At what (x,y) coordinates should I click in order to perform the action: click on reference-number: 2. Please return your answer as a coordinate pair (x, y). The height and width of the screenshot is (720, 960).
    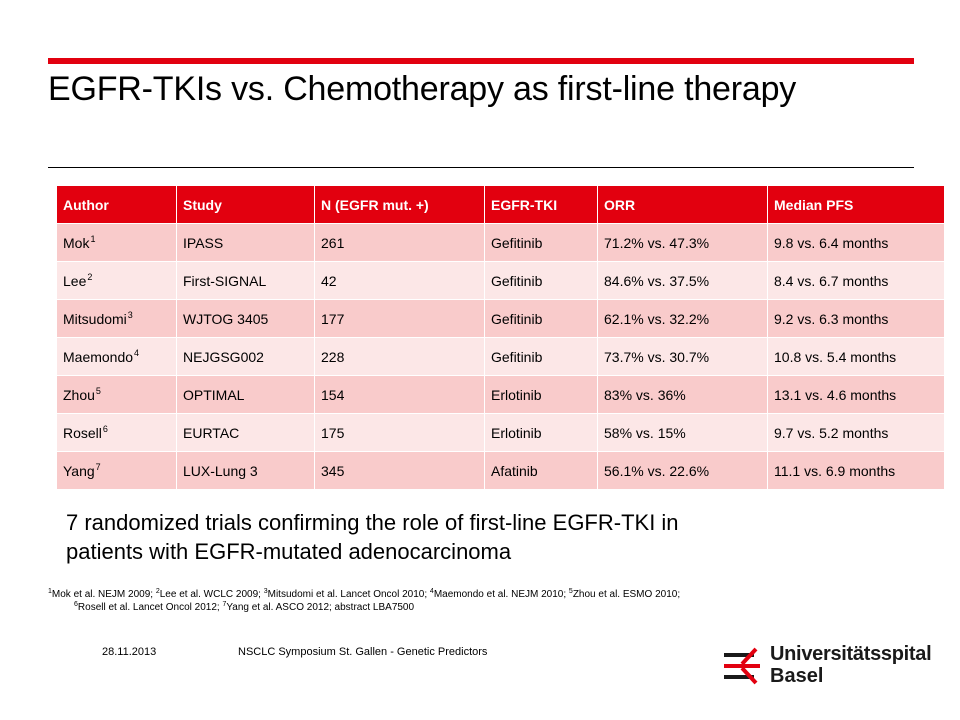
    Looking at the image, I should click on (90, 276).